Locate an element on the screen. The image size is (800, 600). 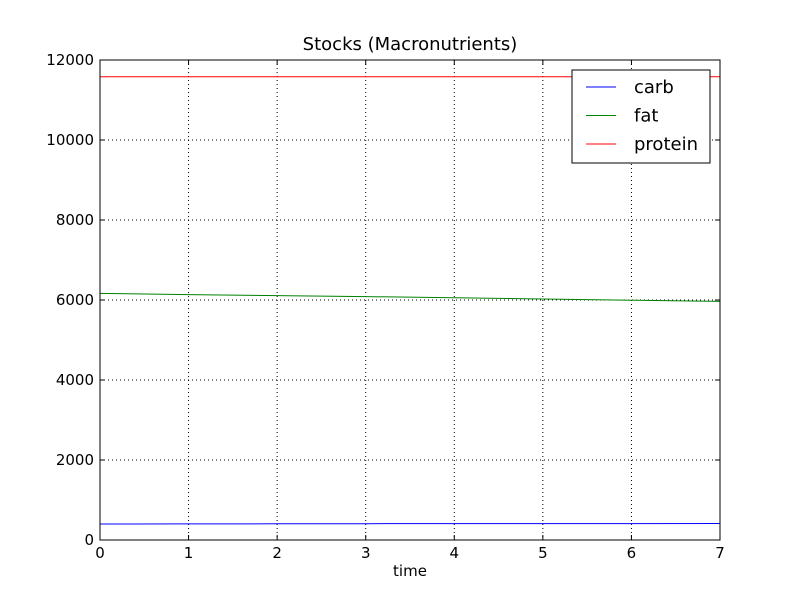
x-tick-label: 7 is located at coordinates (720, 553).